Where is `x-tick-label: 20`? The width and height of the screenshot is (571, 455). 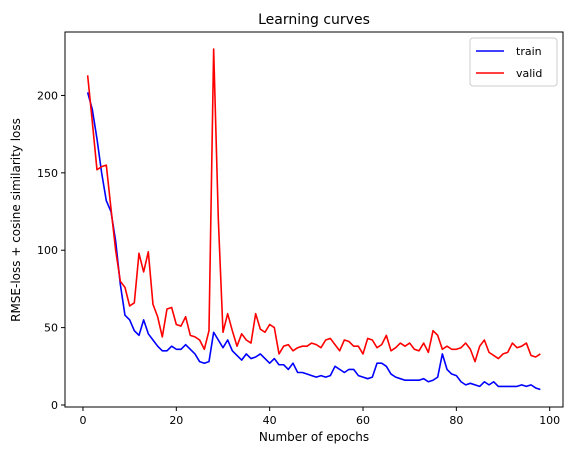
x-tick-label: 20 is located at coordinates (176, 420).